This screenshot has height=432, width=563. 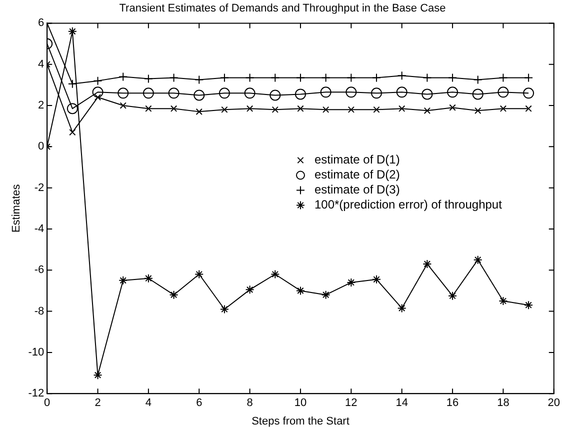 What do you see at coordinates (16, 208) in the screenshot?
I see `y-axis-title: Estimates` at bounding box center [16, 208].